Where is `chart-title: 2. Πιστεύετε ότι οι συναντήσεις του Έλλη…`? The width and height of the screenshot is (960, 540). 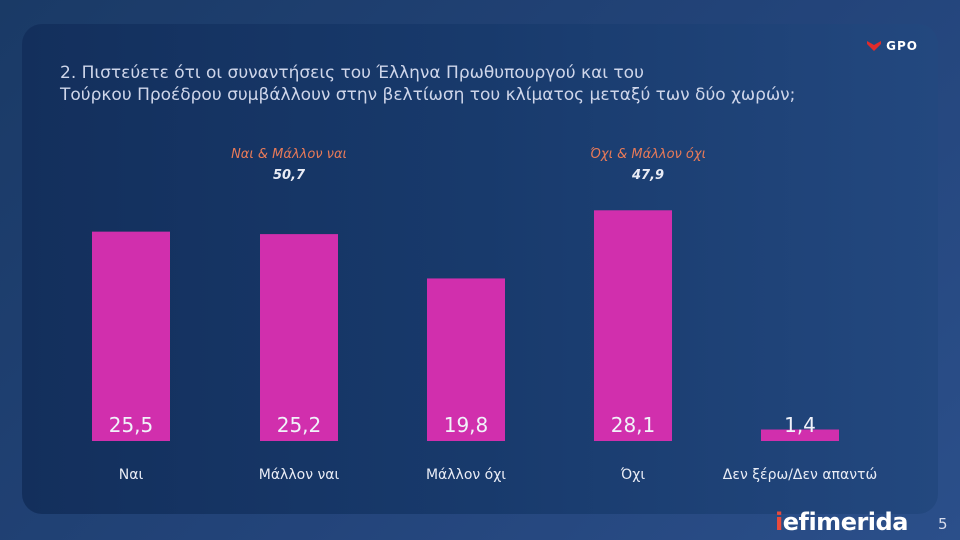 chart-title: 2. Πιστεύετε ότι οι συναντήσεις του Έλλη… is located at coordinates (440, 84).